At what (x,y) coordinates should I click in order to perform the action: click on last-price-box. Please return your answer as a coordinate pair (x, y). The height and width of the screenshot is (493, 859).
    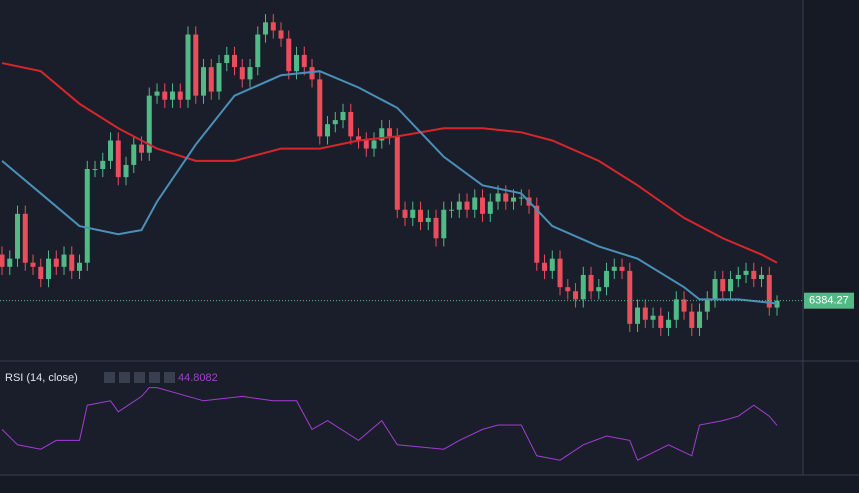
    Looking at the image, I should click on (829, 300).